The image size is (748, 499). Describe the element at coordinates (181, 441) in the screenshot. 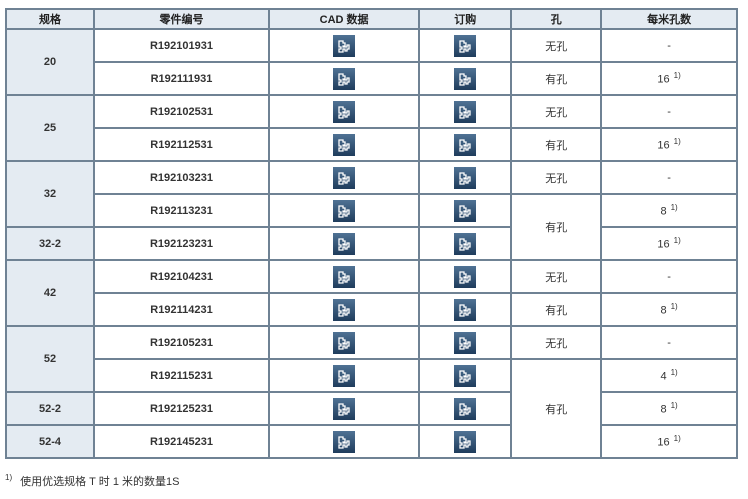

I see `part-number: R192145231` at that location.